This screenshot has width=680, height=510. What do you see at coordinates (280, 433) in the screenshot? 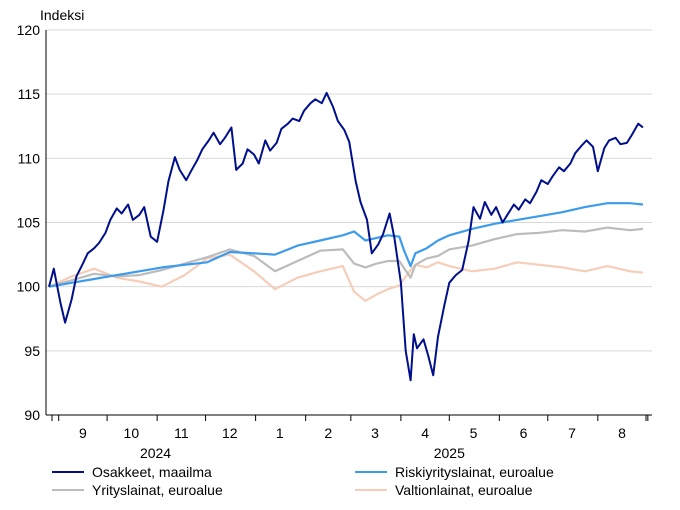
I see `x-tick-label-1: 1` at bounding box center [280, 433].